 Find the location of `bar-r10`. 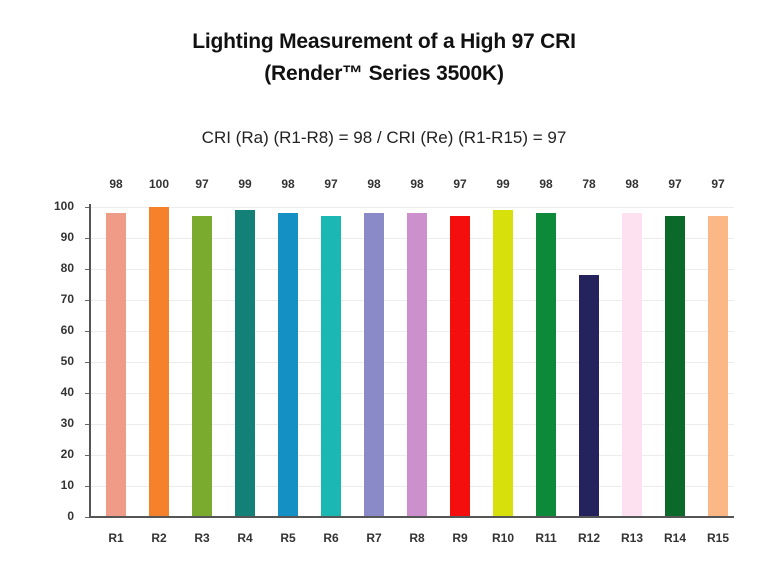

bar-r10 is located at coordinates (503, 363).